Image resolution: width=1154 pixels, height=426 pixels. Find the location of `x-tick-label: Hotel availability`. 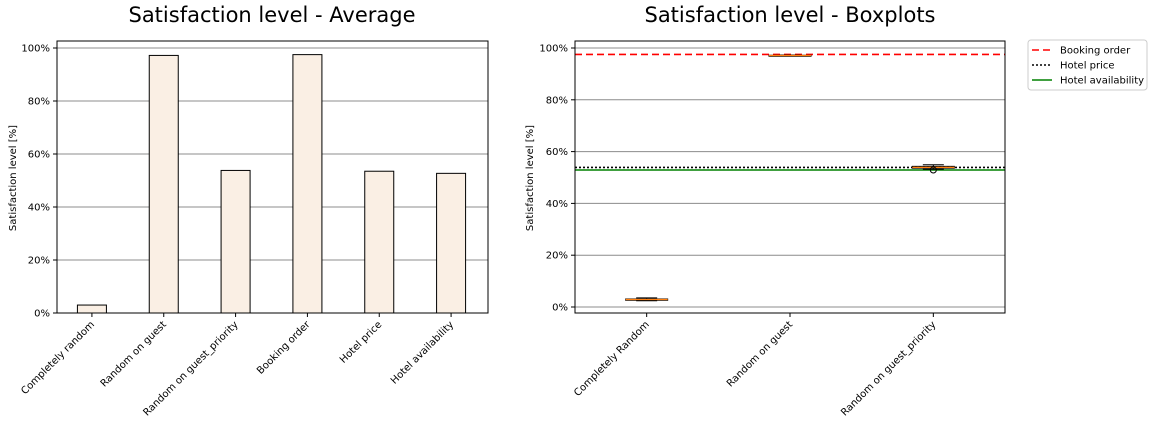

x-tick-label: Hotel availability is located at coordinates (422, 352).